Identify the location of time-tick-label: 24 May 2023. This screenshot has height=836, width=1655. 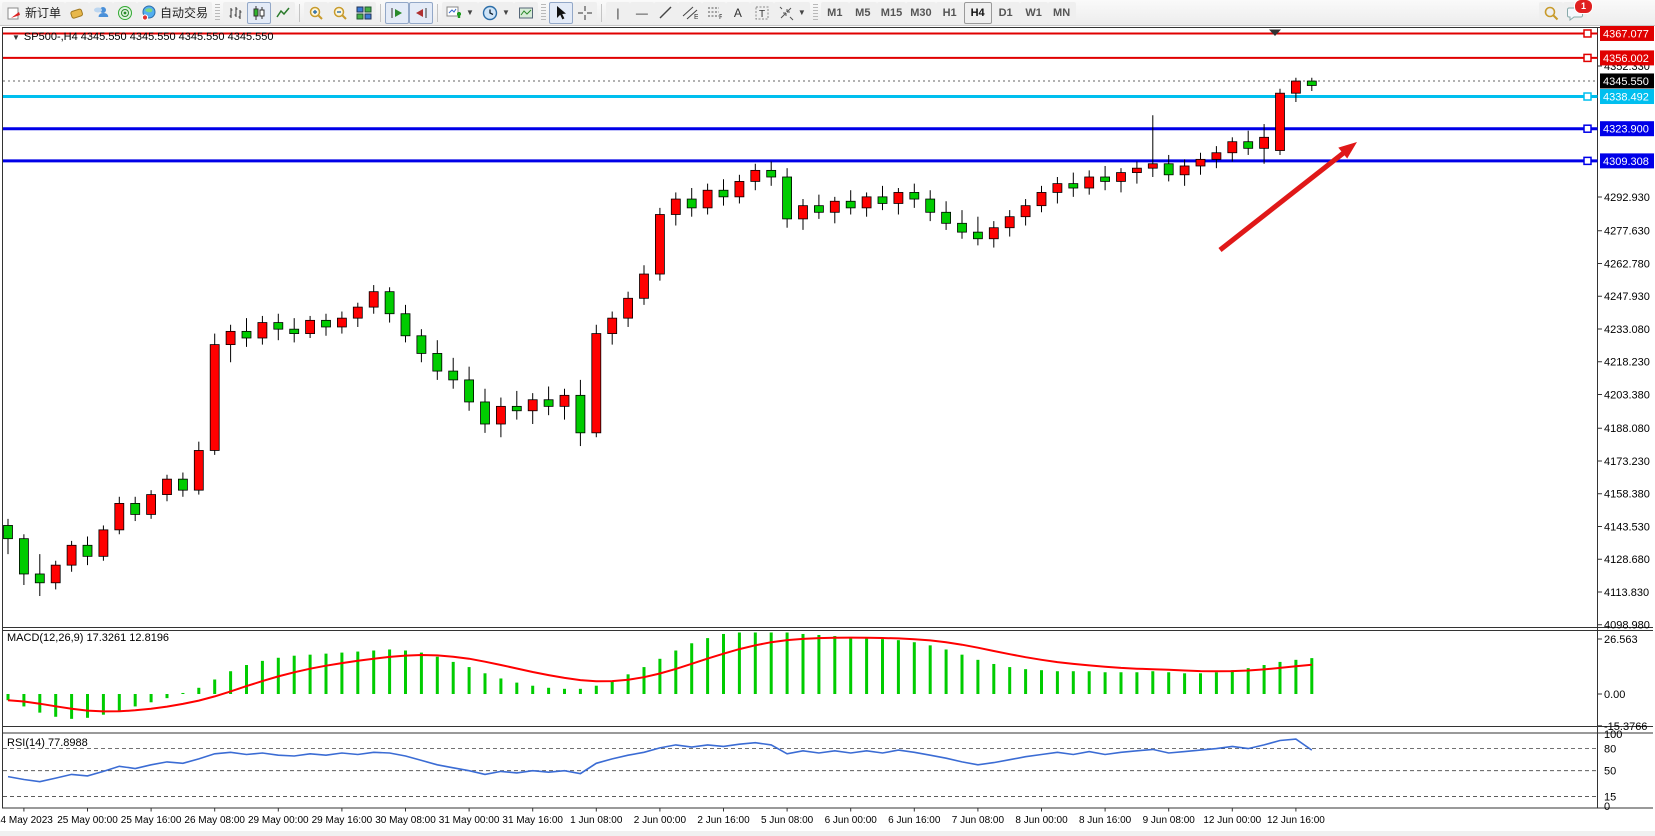
(26, 820).